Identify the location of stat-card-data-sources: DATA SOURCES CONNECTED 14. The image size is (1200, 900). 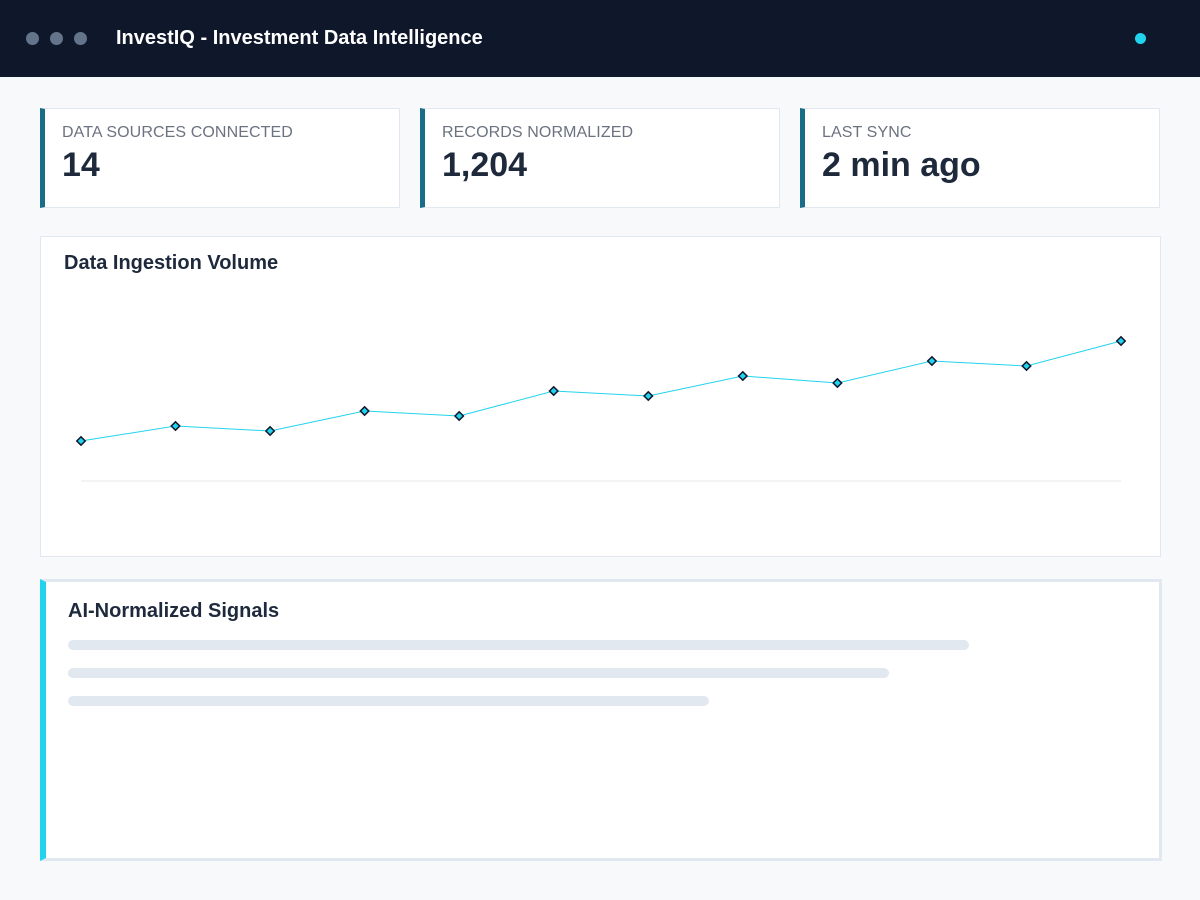
(220, 158).